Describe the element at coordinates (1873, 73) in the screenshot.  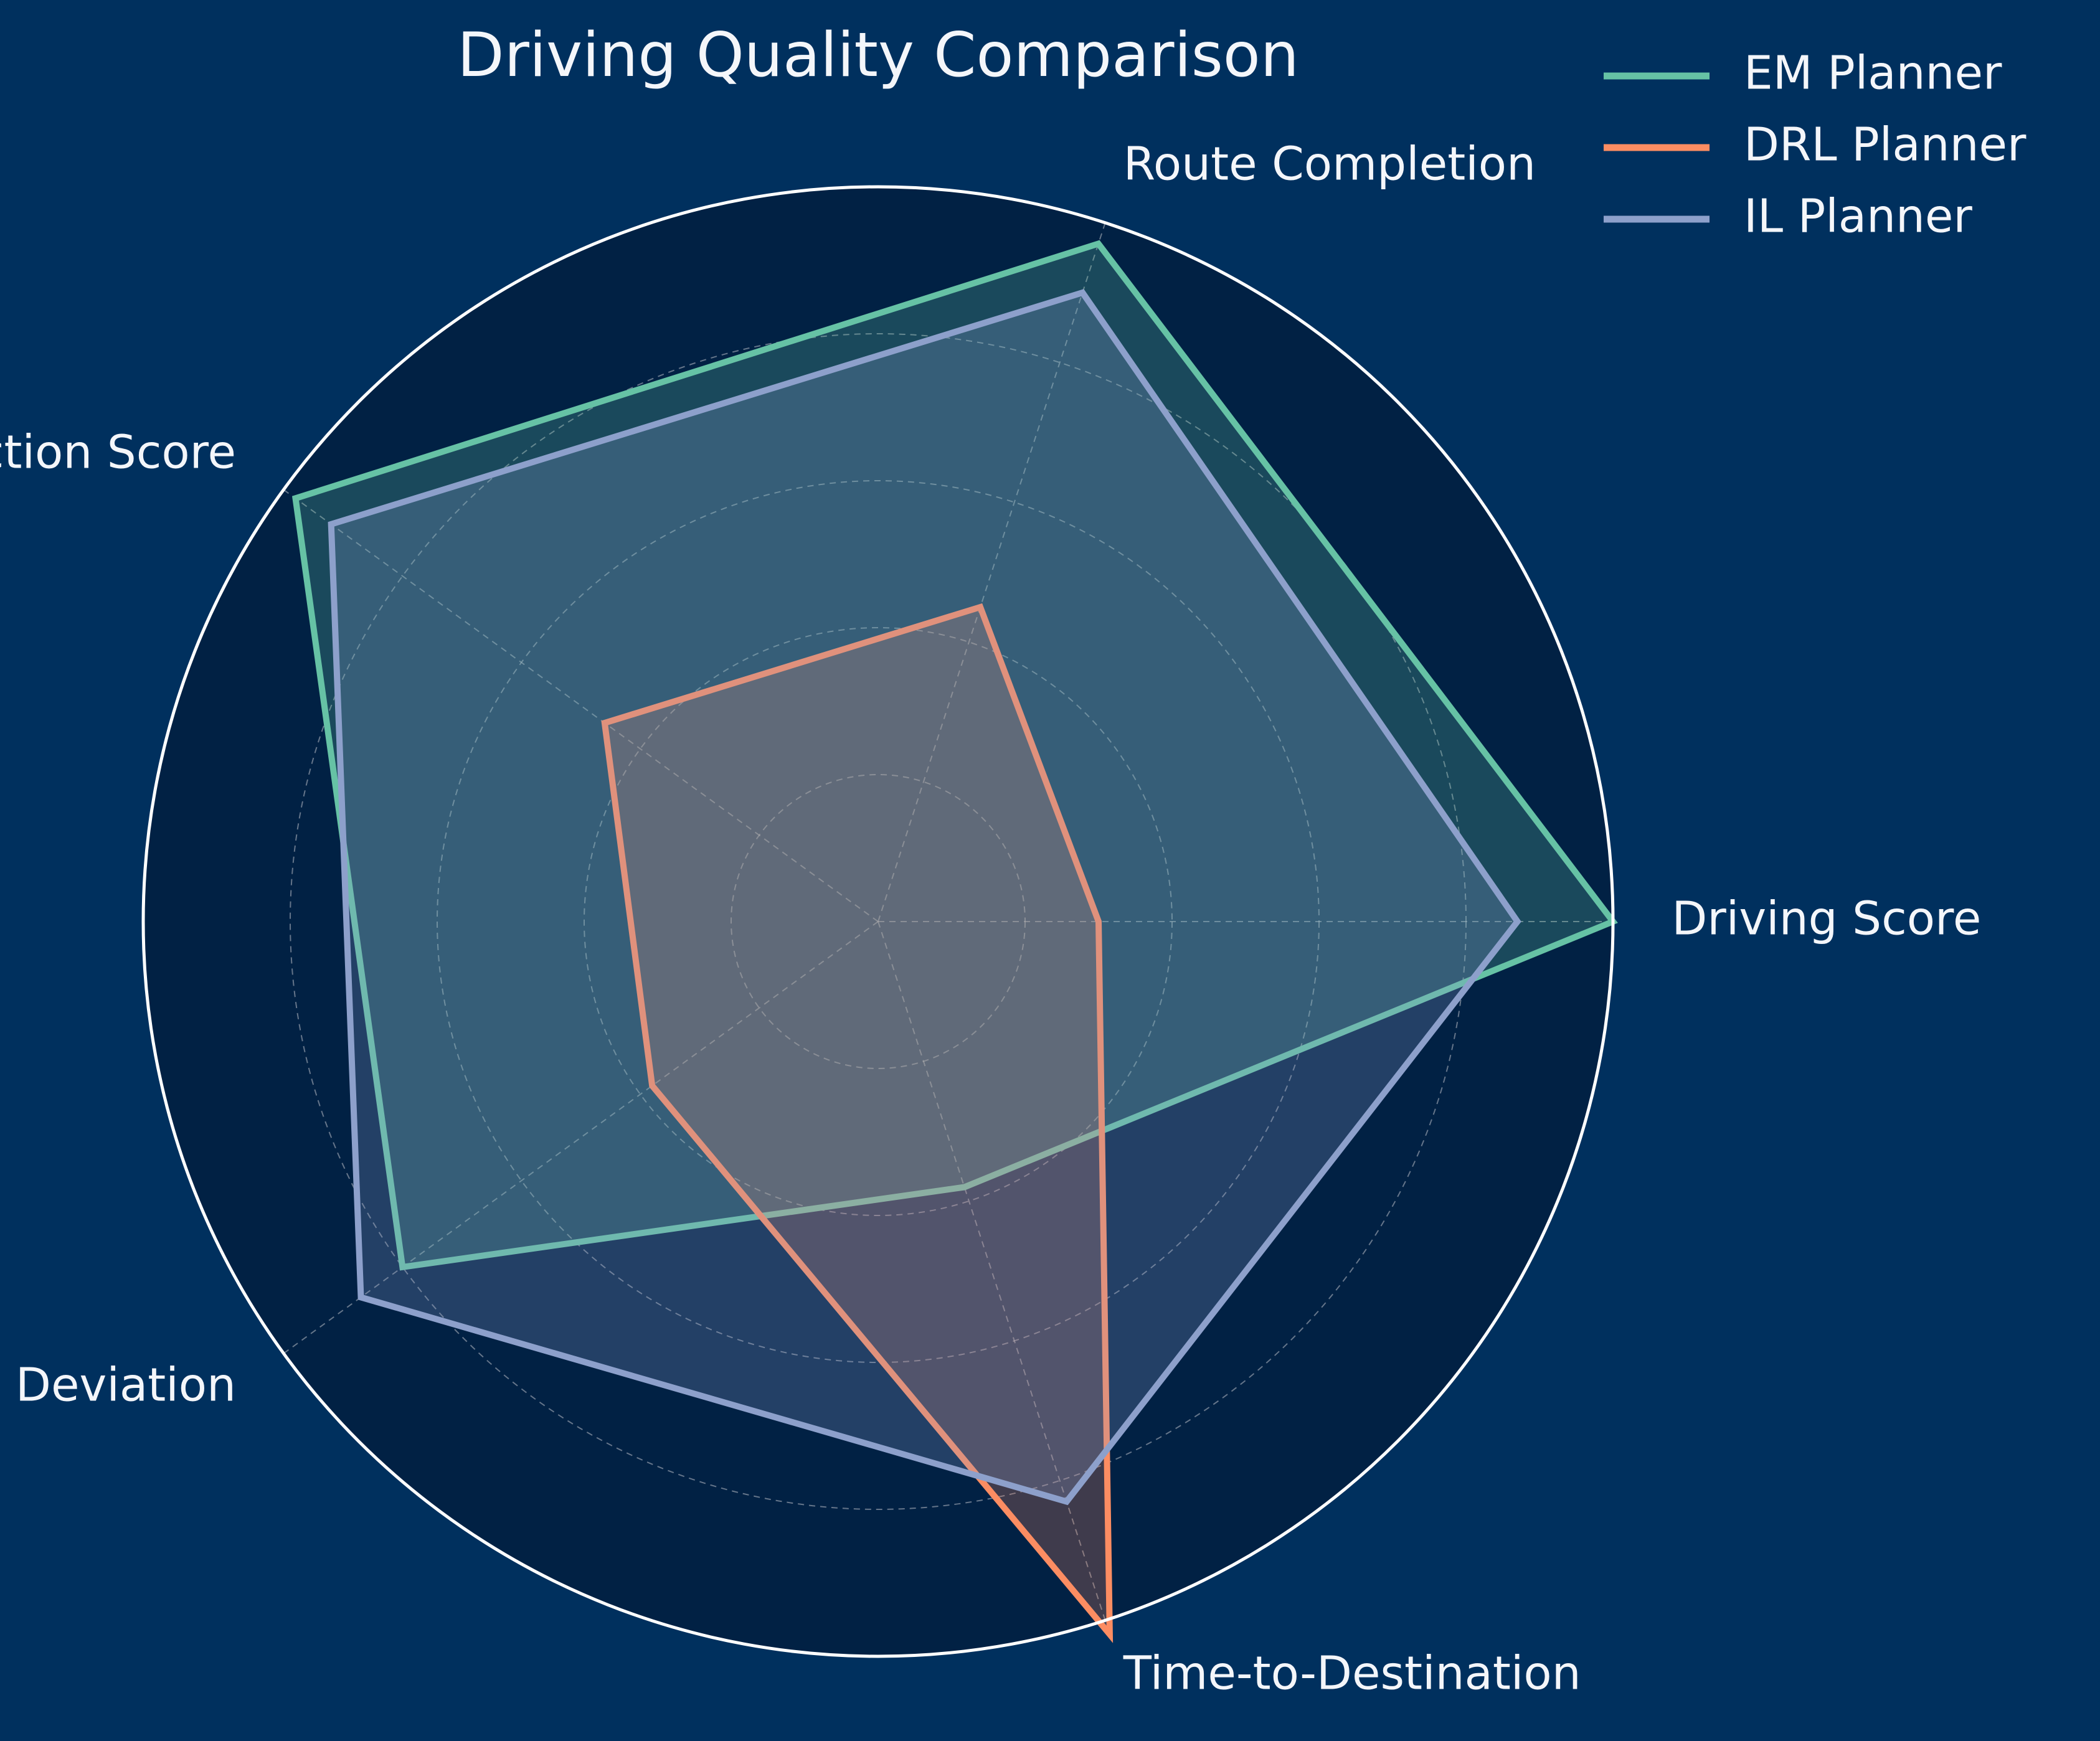
I see `legend-label-em-planner: EM Planner` at that location.